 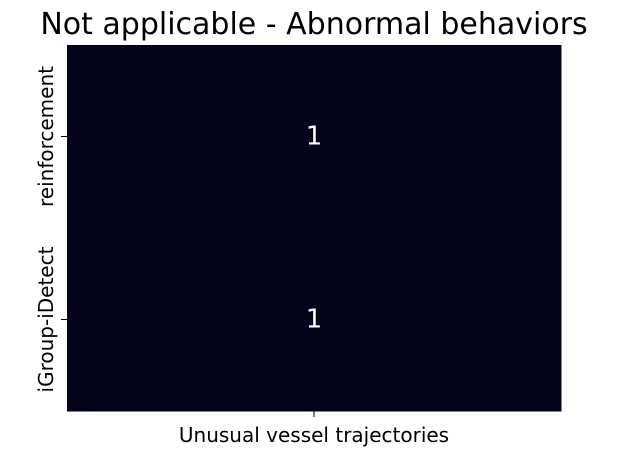 I want to click on x-axis: Unusual vessel trajectories, so click(x=314, y=429).